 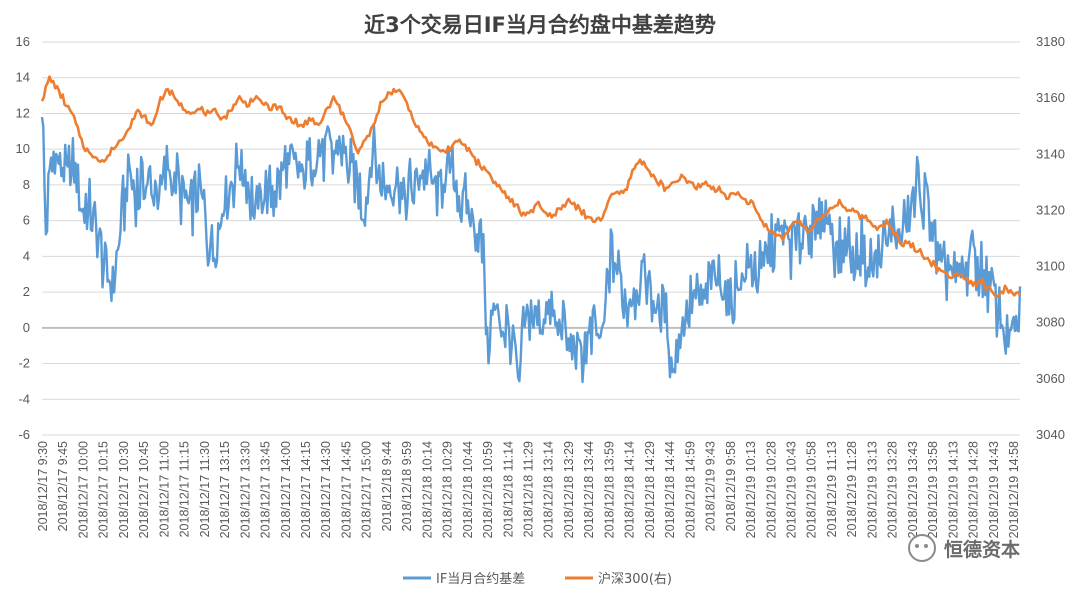 I want to click on x-tick-label: 2018/12/18 14:29, so click(x=650, y=489).